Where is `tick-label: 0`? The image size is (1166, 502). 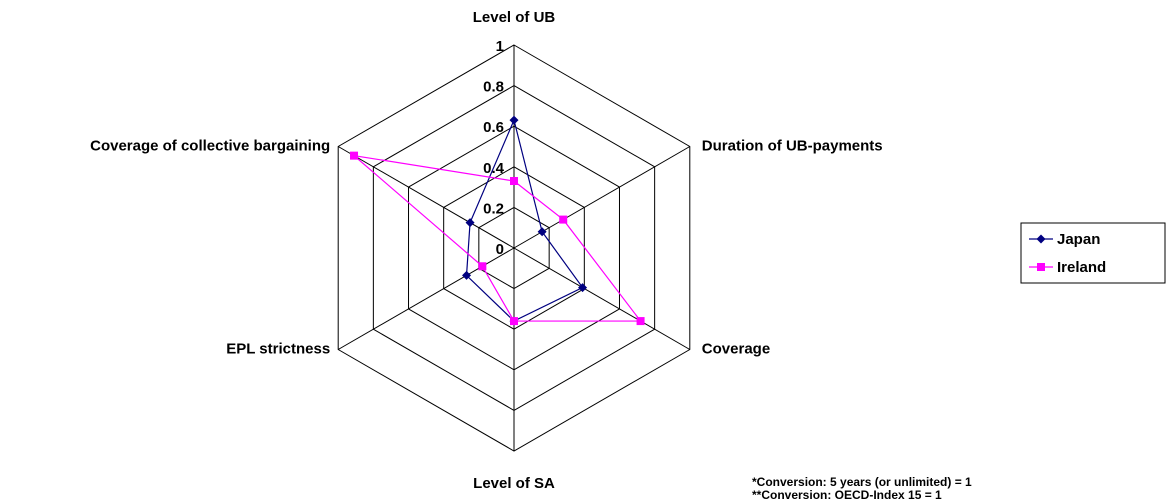 tick-label: 0 is located at coordinates (500, 249).